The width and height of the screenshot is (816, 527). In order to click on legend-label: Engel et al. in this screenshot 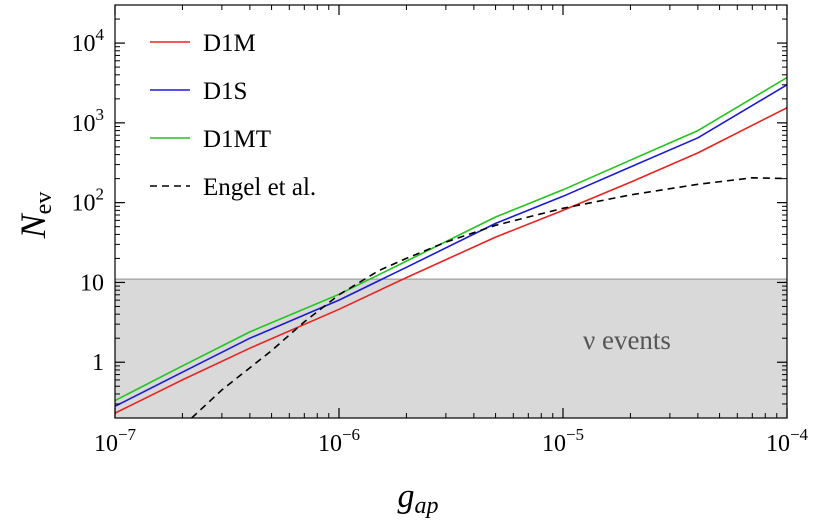, I will do `click(259, 187)`.